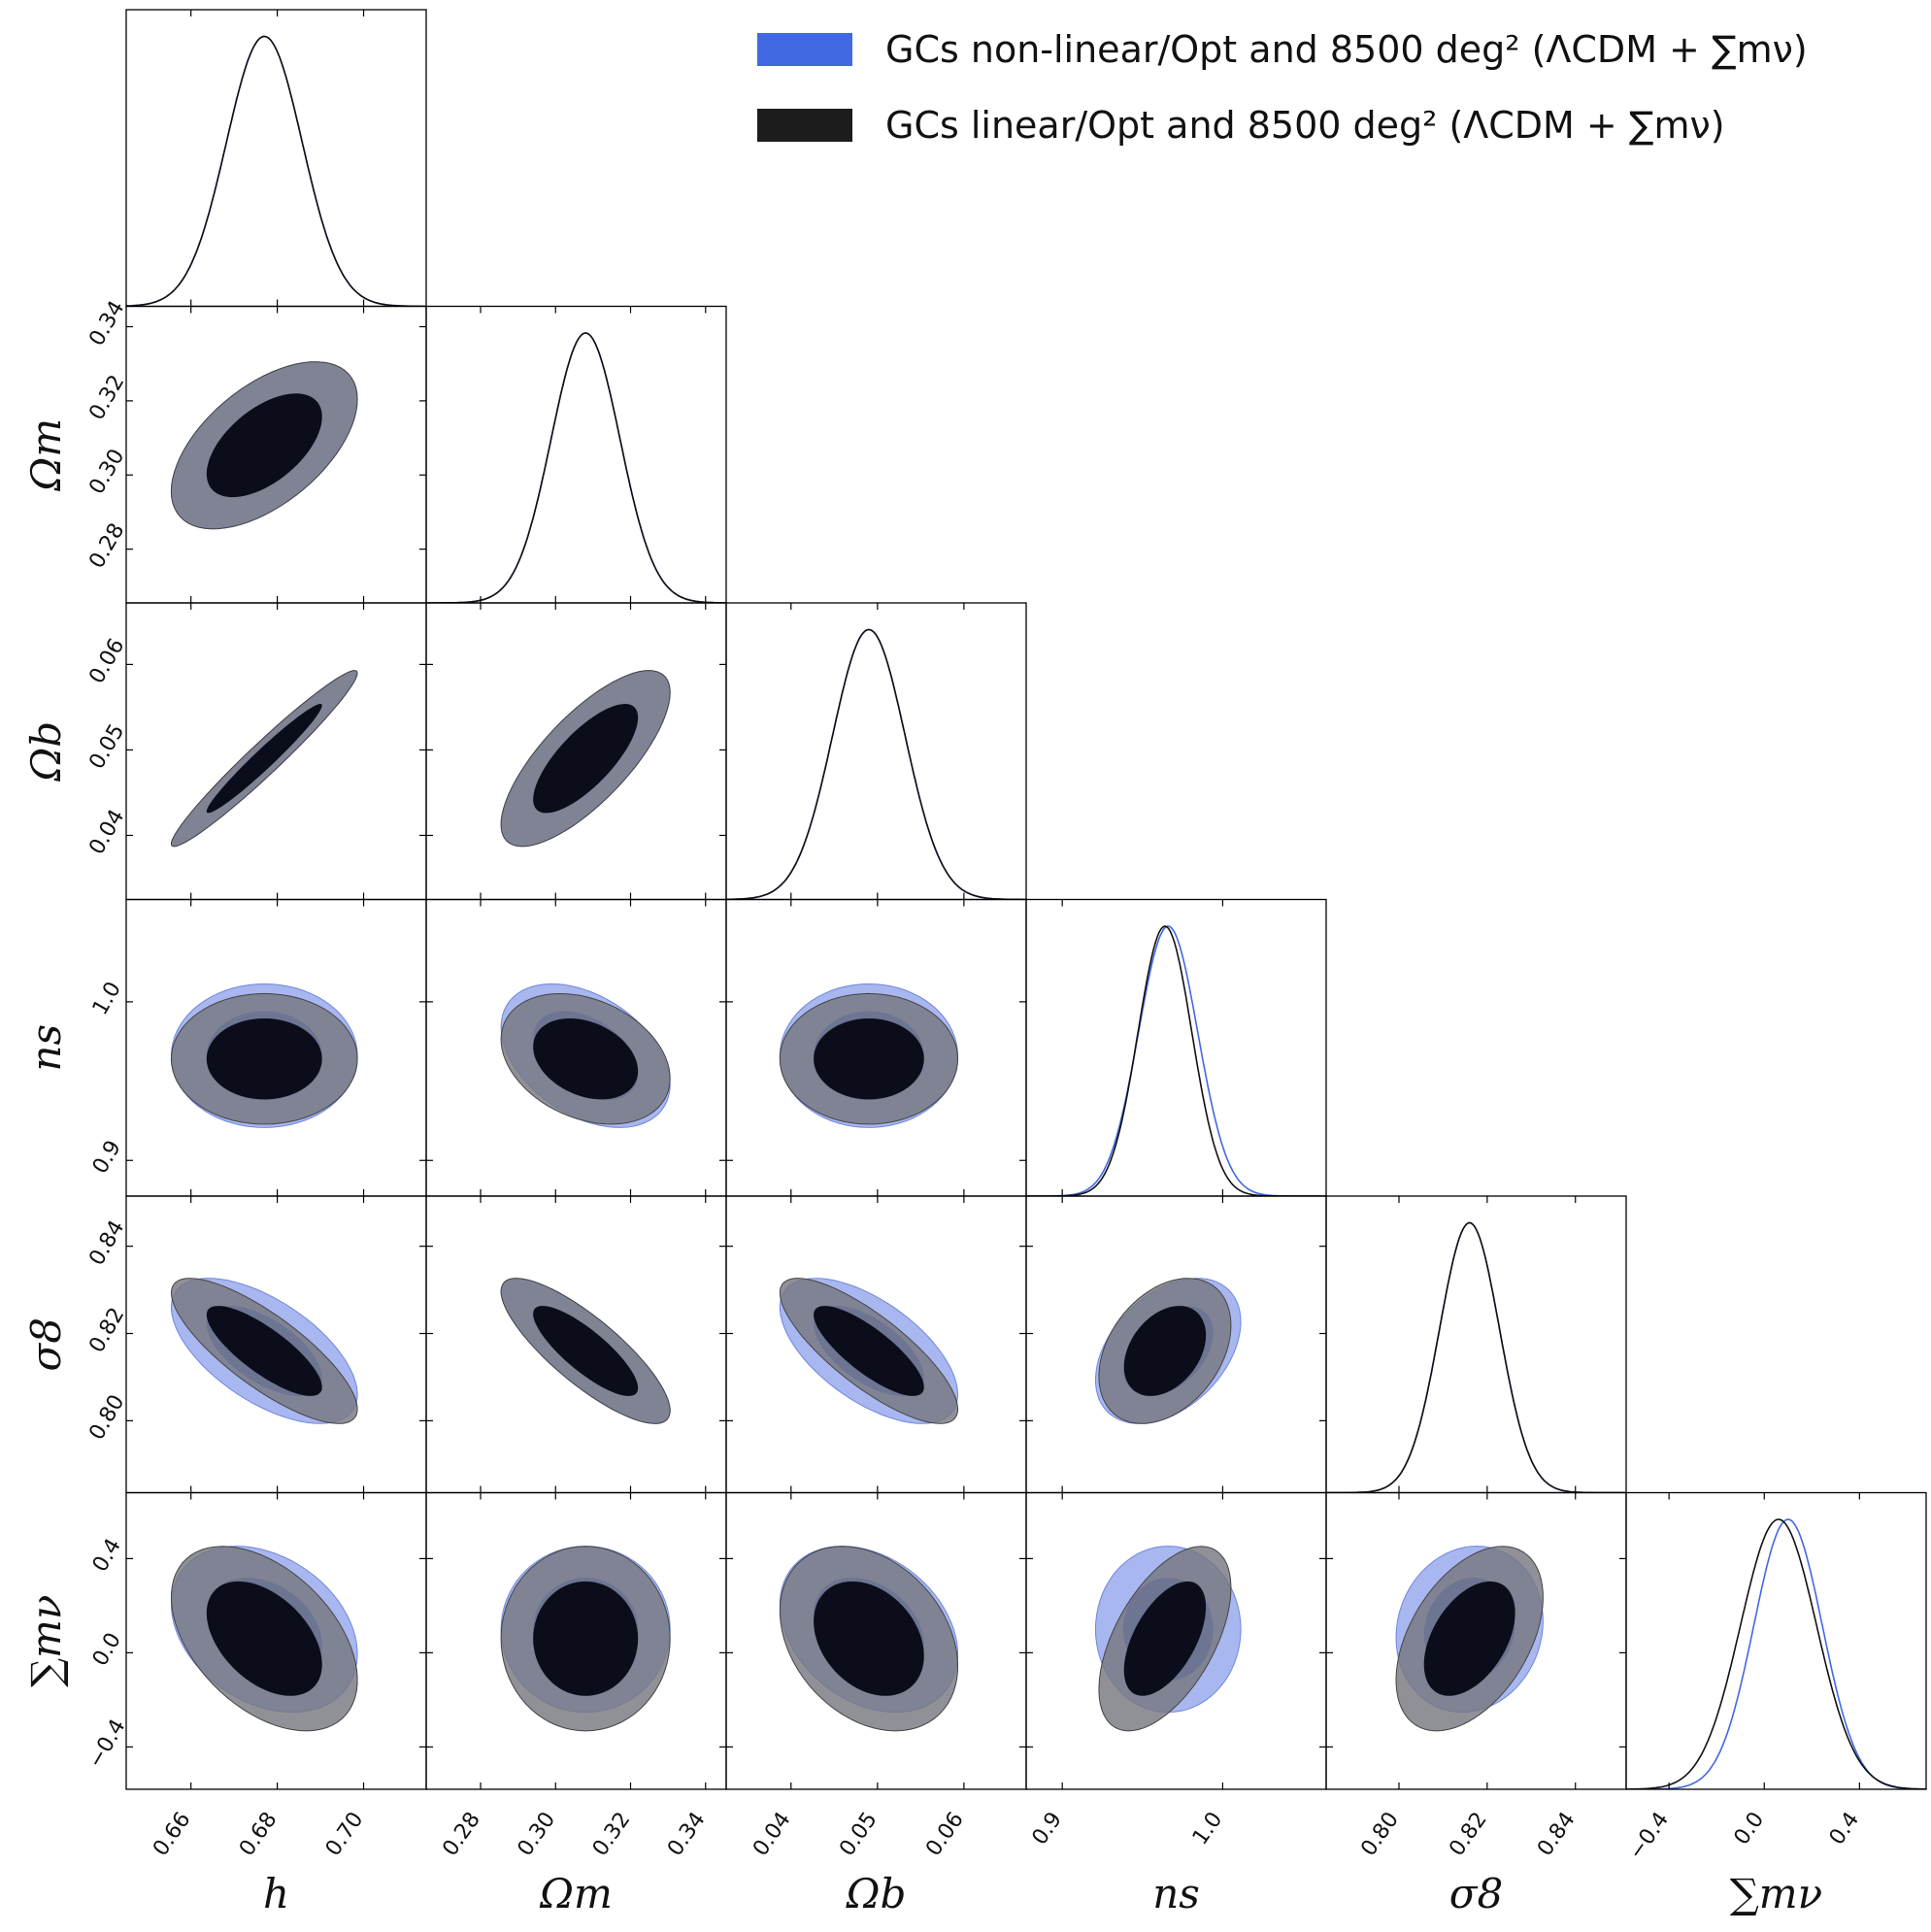 This screenshot has height=1932, width=1931. What do you see at coordinates (345, 1834) in the screenshot?
I see `x-tick-label-h: 0.70` at bounding box center [345, 1834].